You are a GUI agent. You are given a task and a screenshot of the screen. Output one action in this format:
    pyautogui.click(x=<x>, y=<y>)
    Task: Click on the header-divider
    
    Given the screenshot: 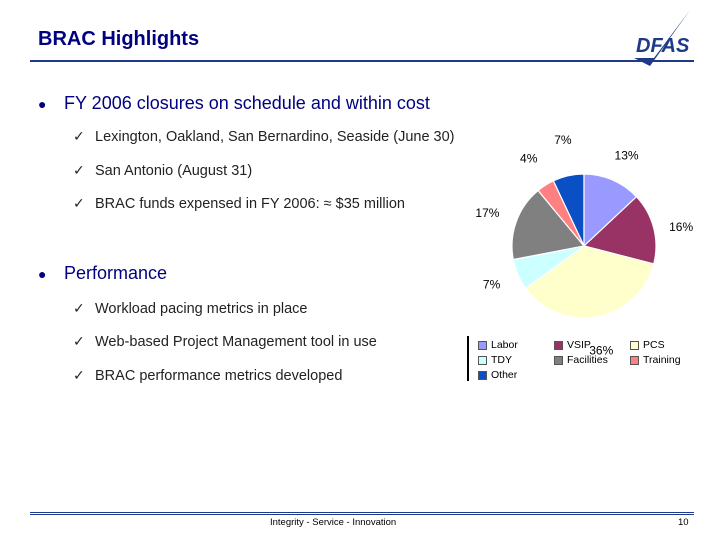 What is the action you would take?
    pyautogui.click(x=362, y=61)
    